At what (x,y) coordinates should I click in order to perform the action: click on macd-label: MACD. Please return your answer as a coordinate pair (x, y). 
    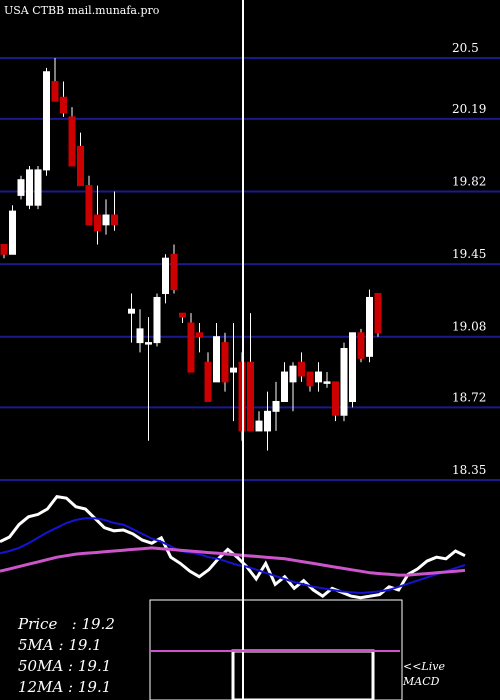
    Looking at the image, I should click on (421, 681).